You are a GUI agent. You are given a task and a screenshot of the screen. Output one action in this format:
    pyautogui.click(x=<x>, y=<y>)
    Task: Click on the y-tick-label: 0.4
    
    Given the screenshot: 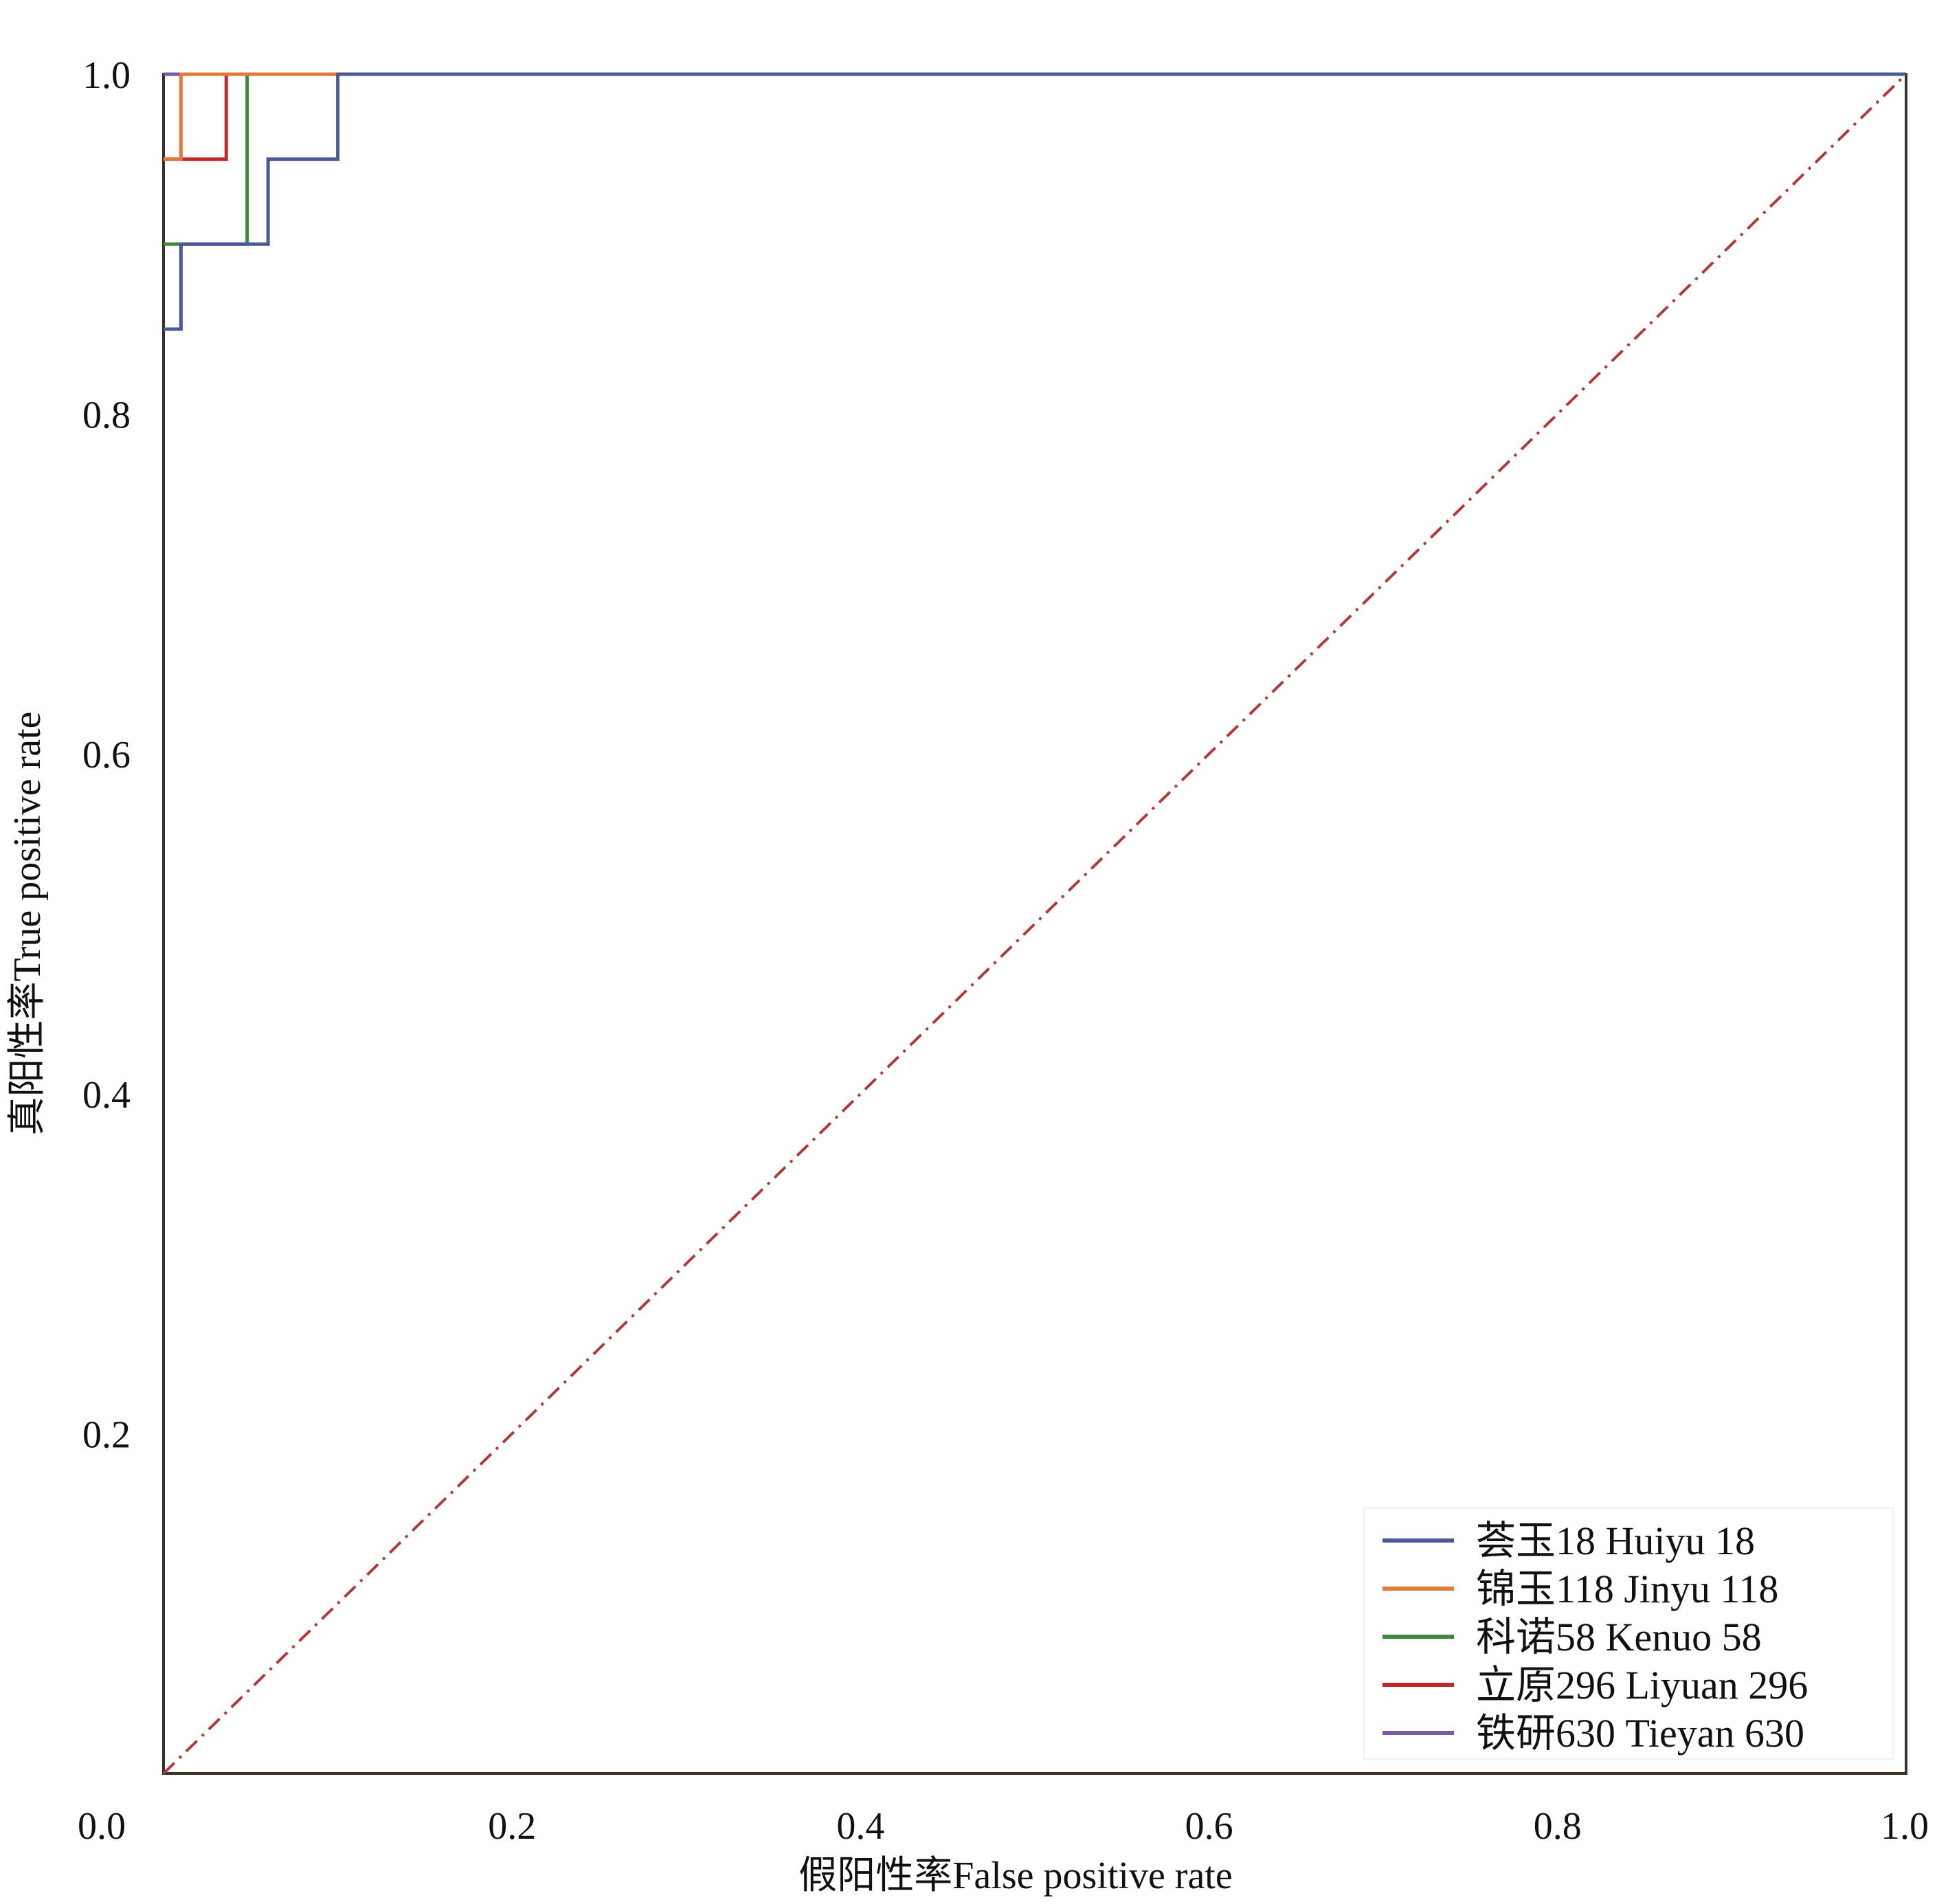 What is the action you would take?
    pyautogui.click(x=106, y=1095)
    